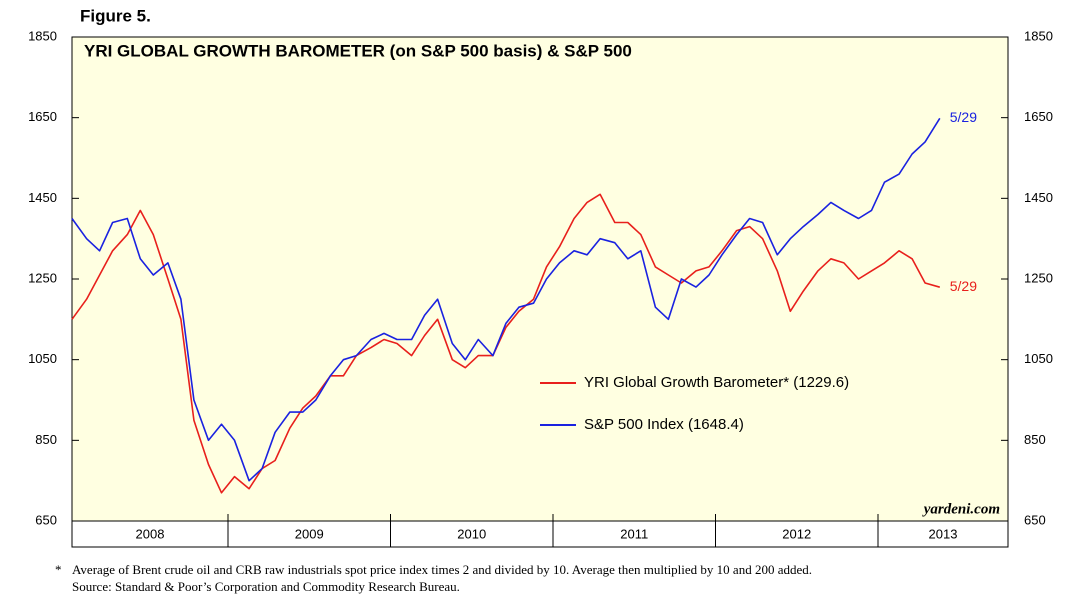 The width and height of the screenshot is (1088, 613). Describe the element at coordinates (943, 533) in the screenshot. I see `x-tick-label: 2013` at that location.